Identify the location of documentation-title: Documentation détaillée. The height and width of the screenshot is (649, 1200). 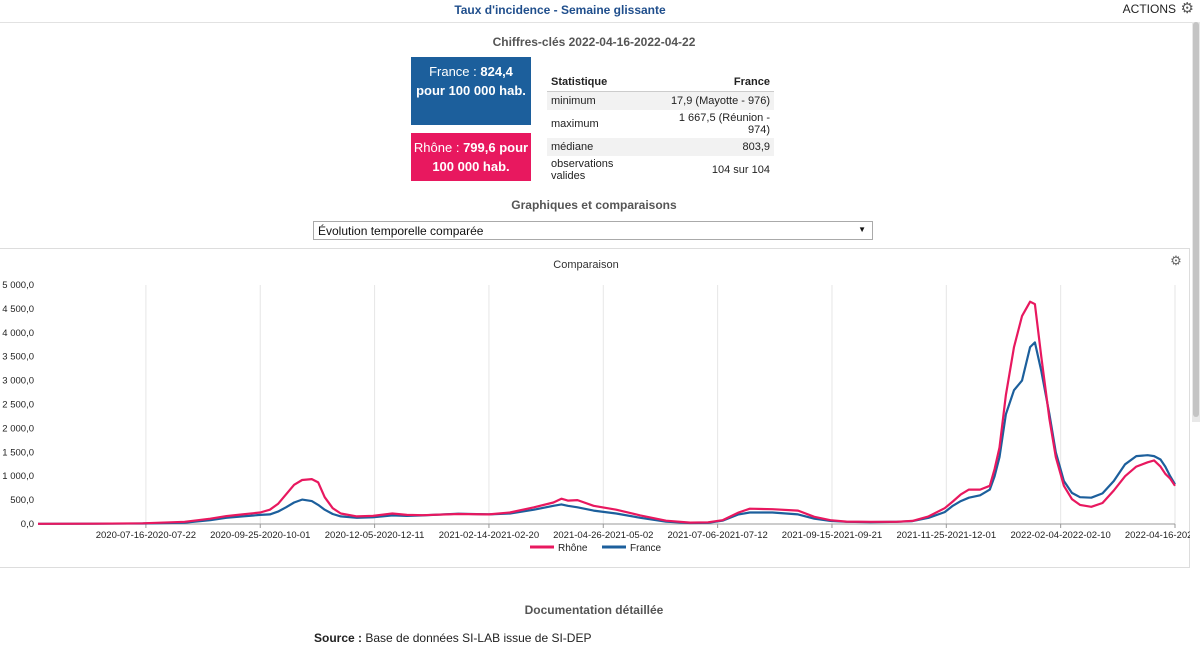
(594, 610).